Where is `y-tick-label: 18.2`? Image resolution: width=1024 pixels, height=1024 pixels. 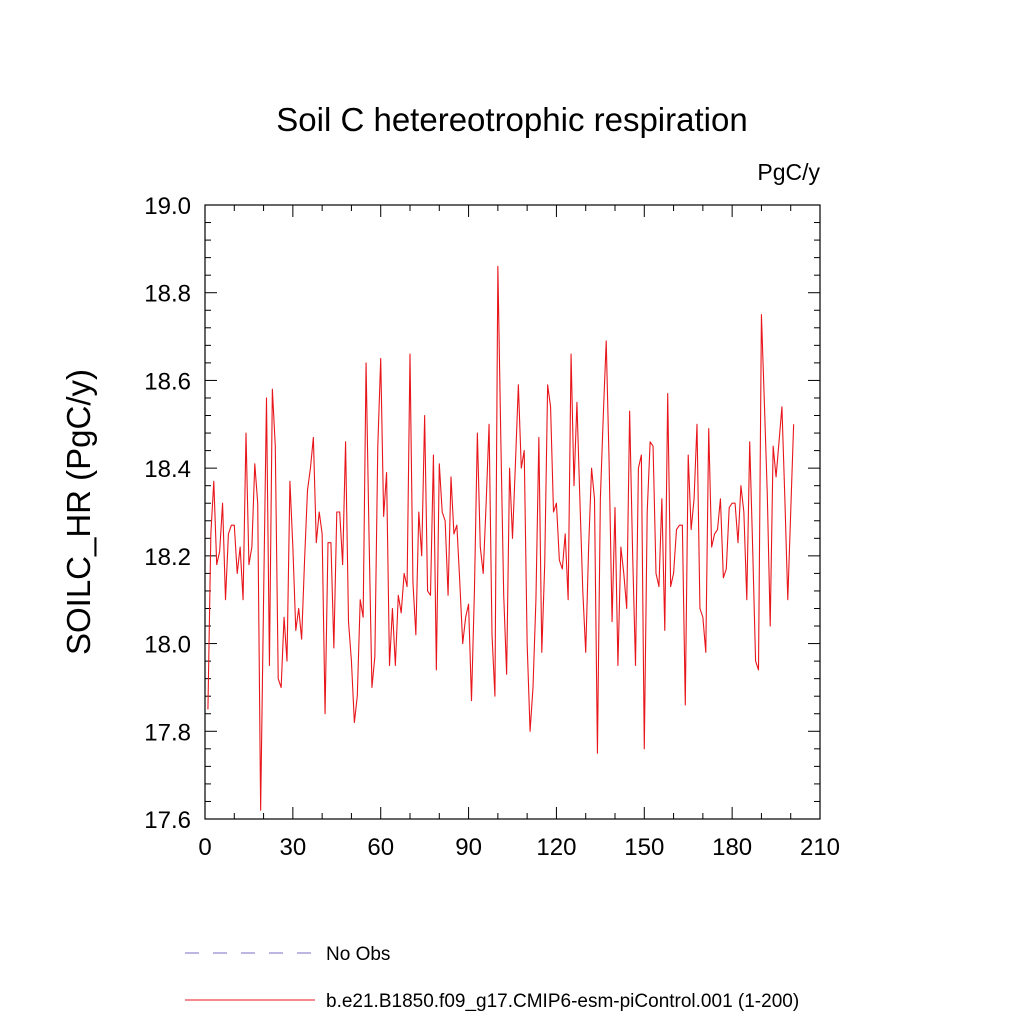
y-tick-label: 18.2 is located at coordinates (167, 557).